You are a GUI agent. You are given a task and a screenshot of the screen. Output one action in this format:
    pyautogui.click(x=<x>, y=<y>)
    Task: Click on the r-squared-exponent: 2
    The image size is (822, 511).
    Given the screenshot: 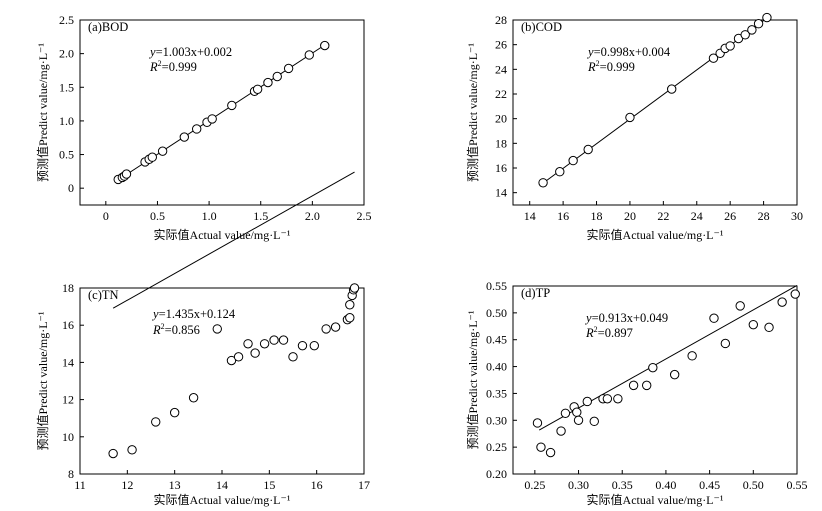 What is the action you would take?
    pyautogui.click(x=598, y=63)
    